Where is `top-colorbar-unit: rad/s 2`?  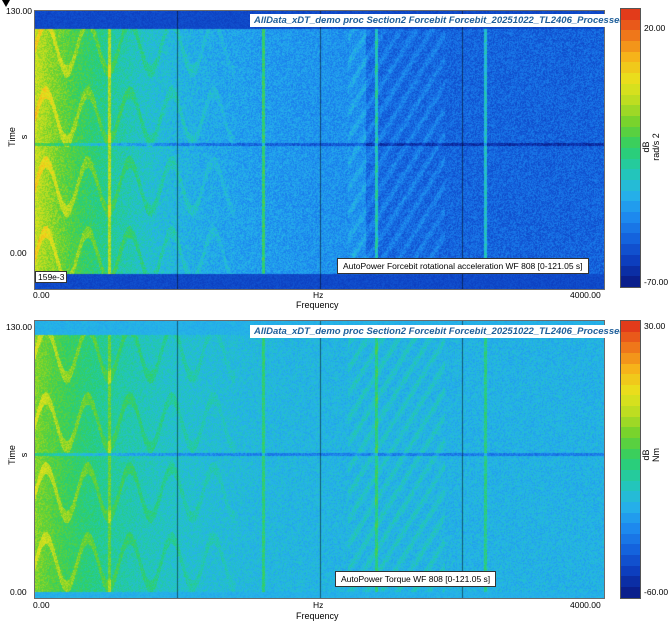 top-colorbar-unit: rad/s 2 is located at coordinates (656, 147).